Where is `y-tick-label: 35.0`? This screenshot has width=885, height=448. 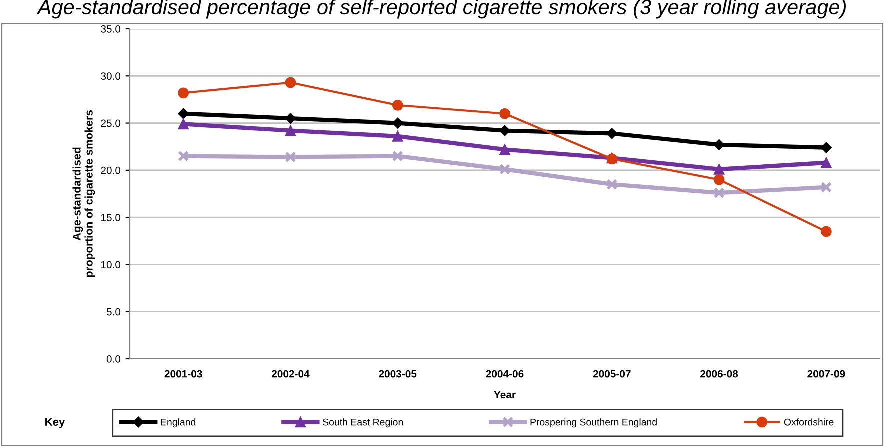 y-tick-label: 35.0 is located at coordinates (111, 29).